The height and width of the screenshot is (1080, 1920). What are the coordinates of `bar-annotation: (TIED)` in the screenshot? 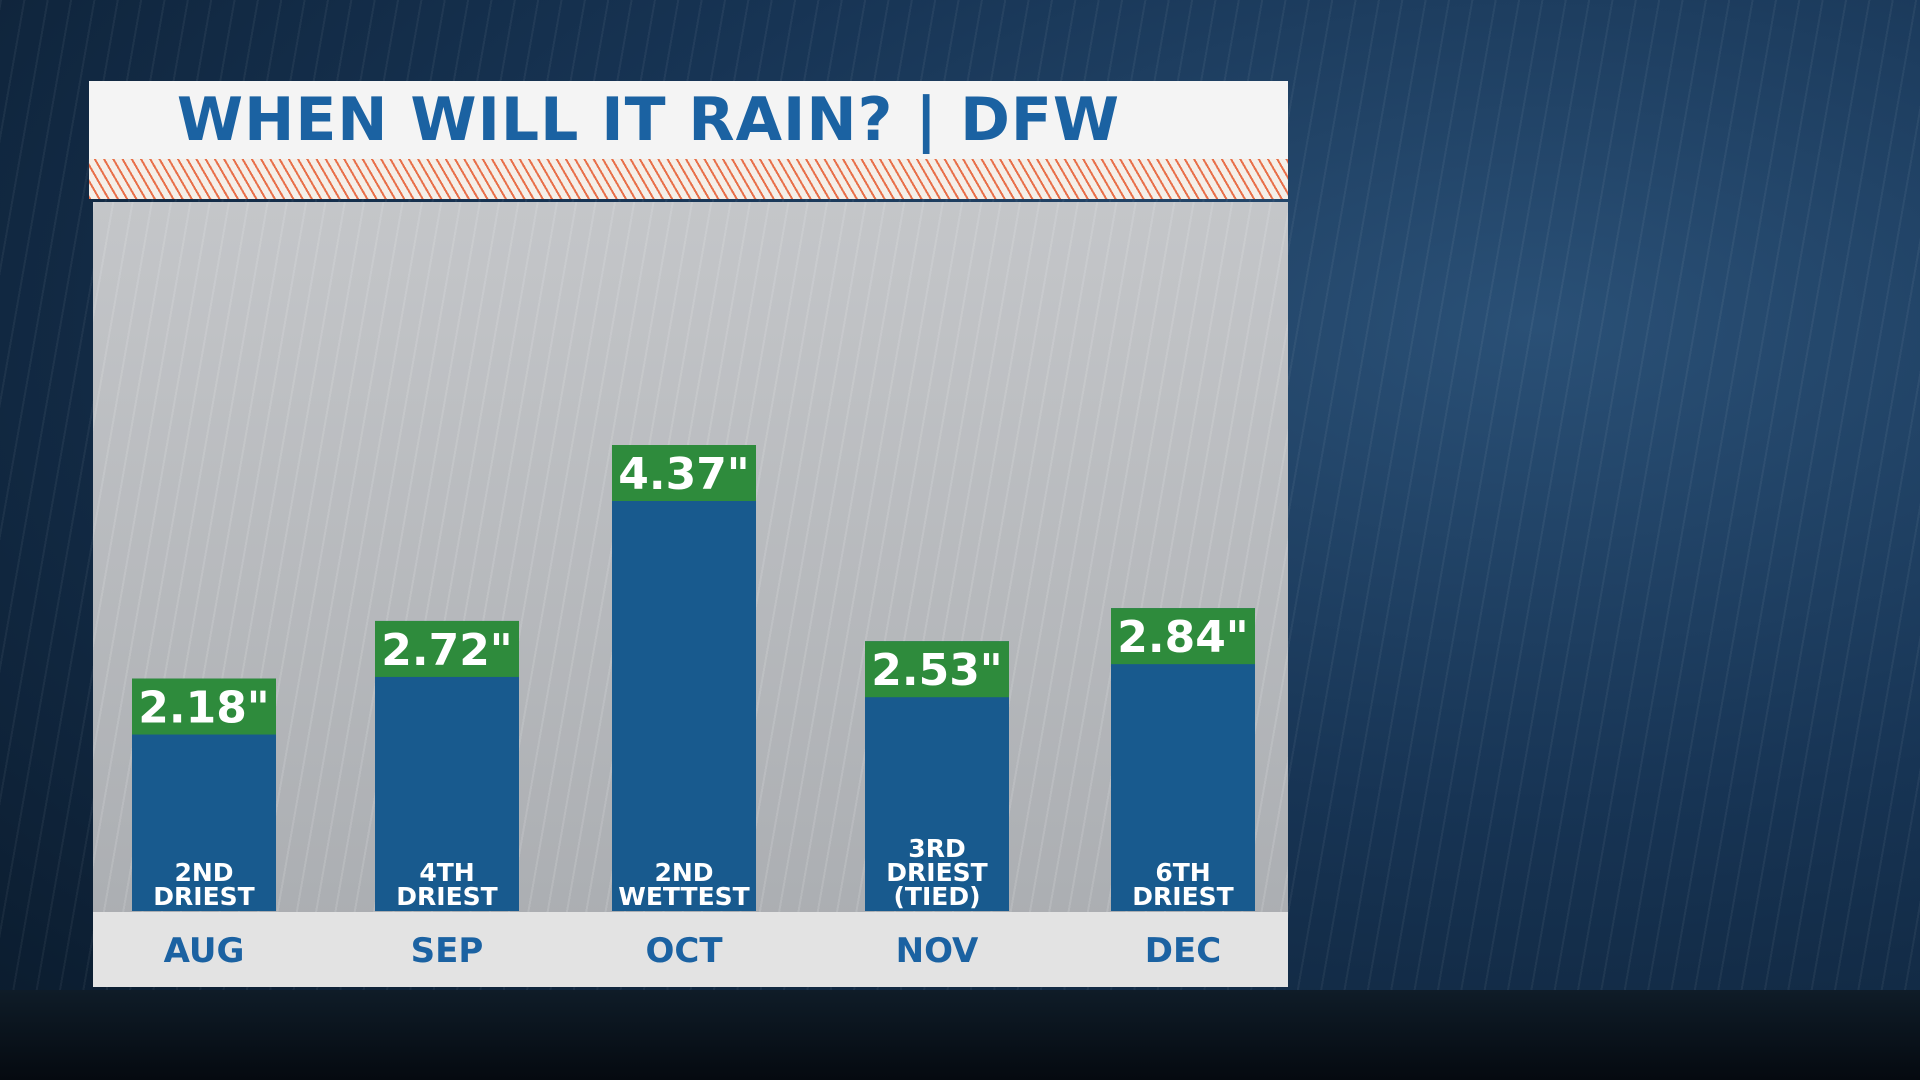 It's located at (936, 896).